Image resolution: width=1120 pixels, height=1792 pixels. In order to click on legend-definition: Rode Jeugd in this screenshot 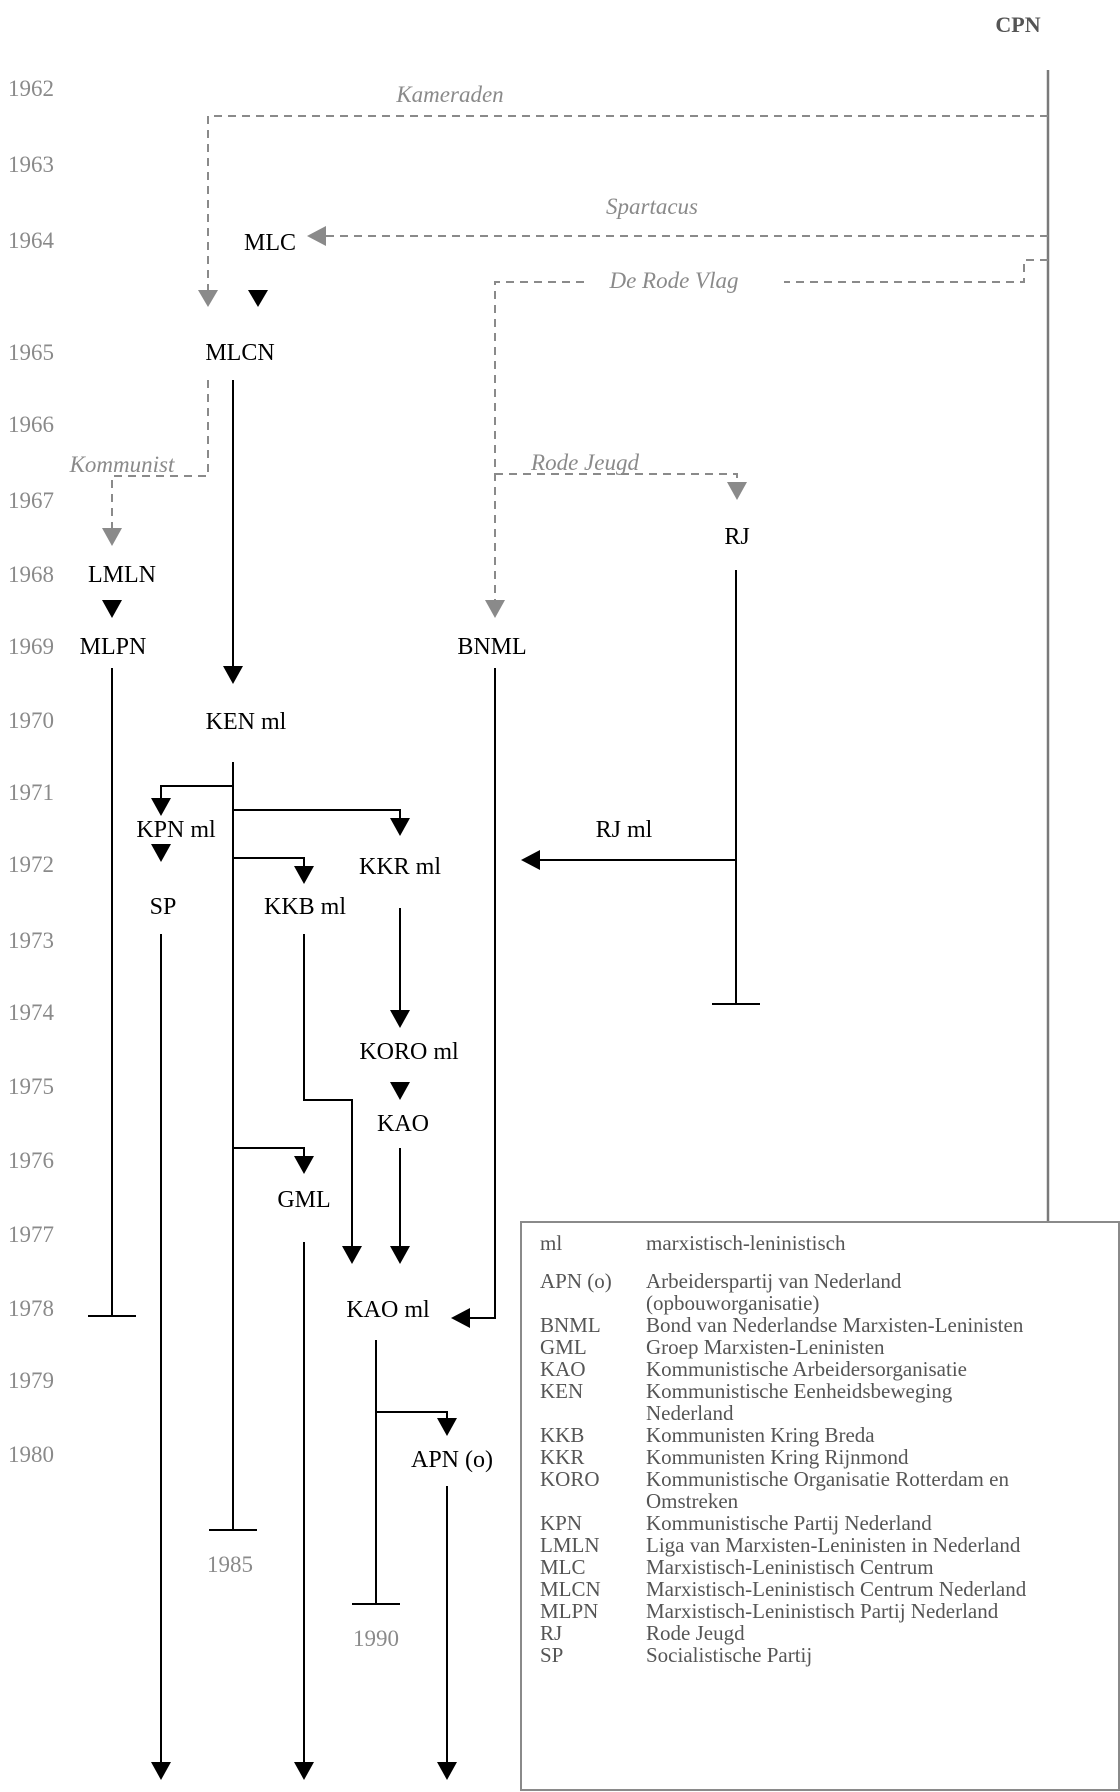, I will do `click(695, 1633)`.